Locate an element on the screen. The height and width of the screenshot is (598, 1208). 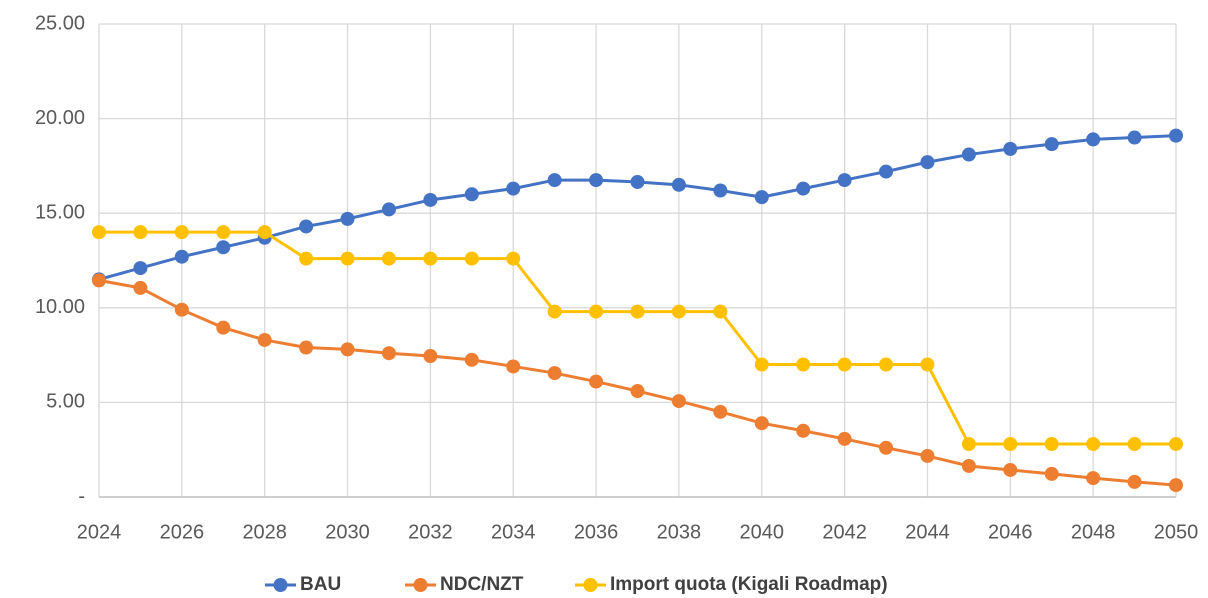
x-tick-label: 2046 is located at coordinates (1010, 532).